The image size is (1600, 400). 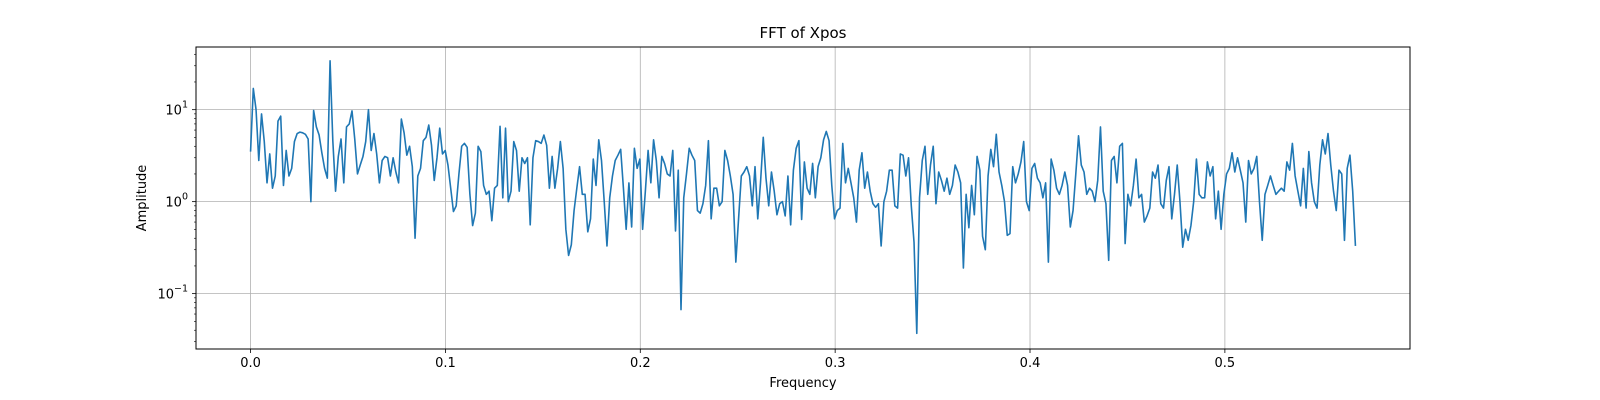 What do you see at coordinates (176, 201) in the screenshot?
I see `y-tick-label: 10⁰` at bounding box center [176, 201].